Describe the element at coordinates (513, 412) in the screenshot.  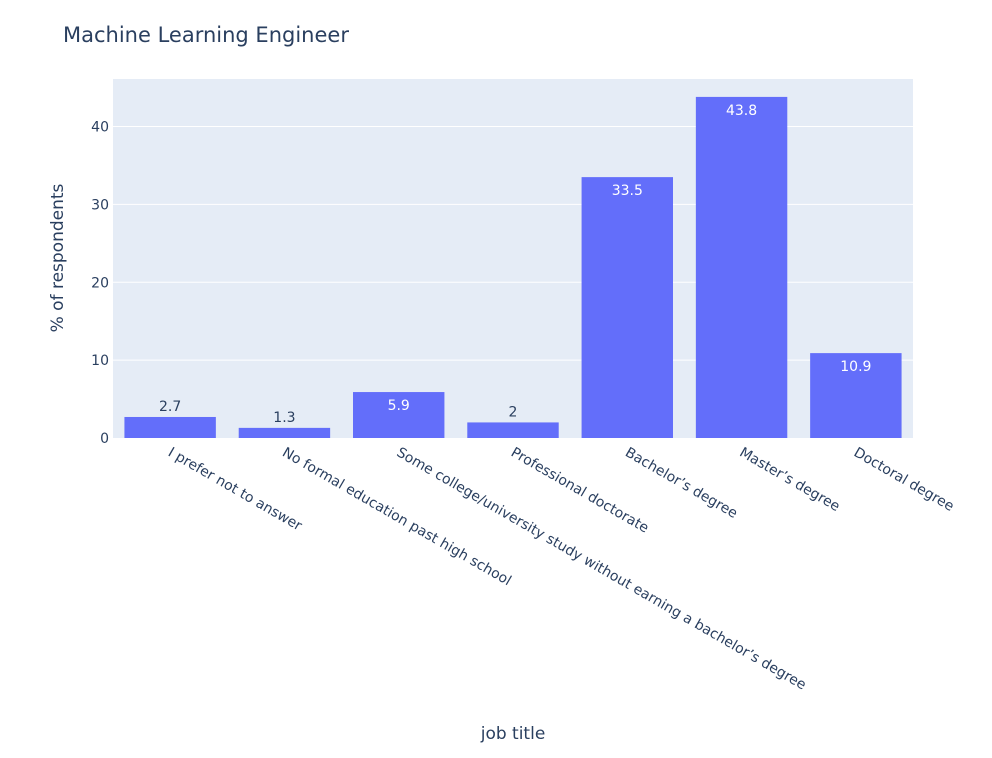
I see `bar-data-label: 2` at that location.